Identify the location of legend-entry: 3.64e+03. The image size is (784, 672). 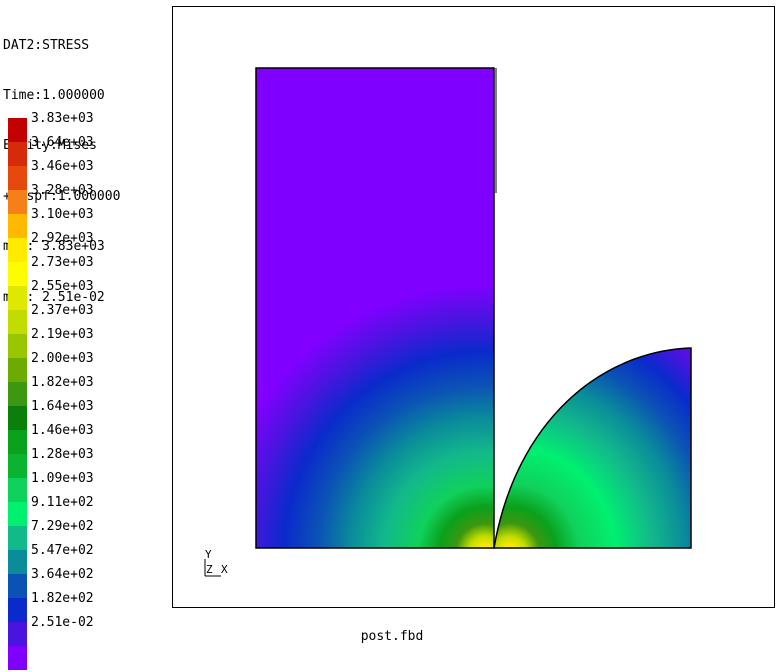
(63, 150).